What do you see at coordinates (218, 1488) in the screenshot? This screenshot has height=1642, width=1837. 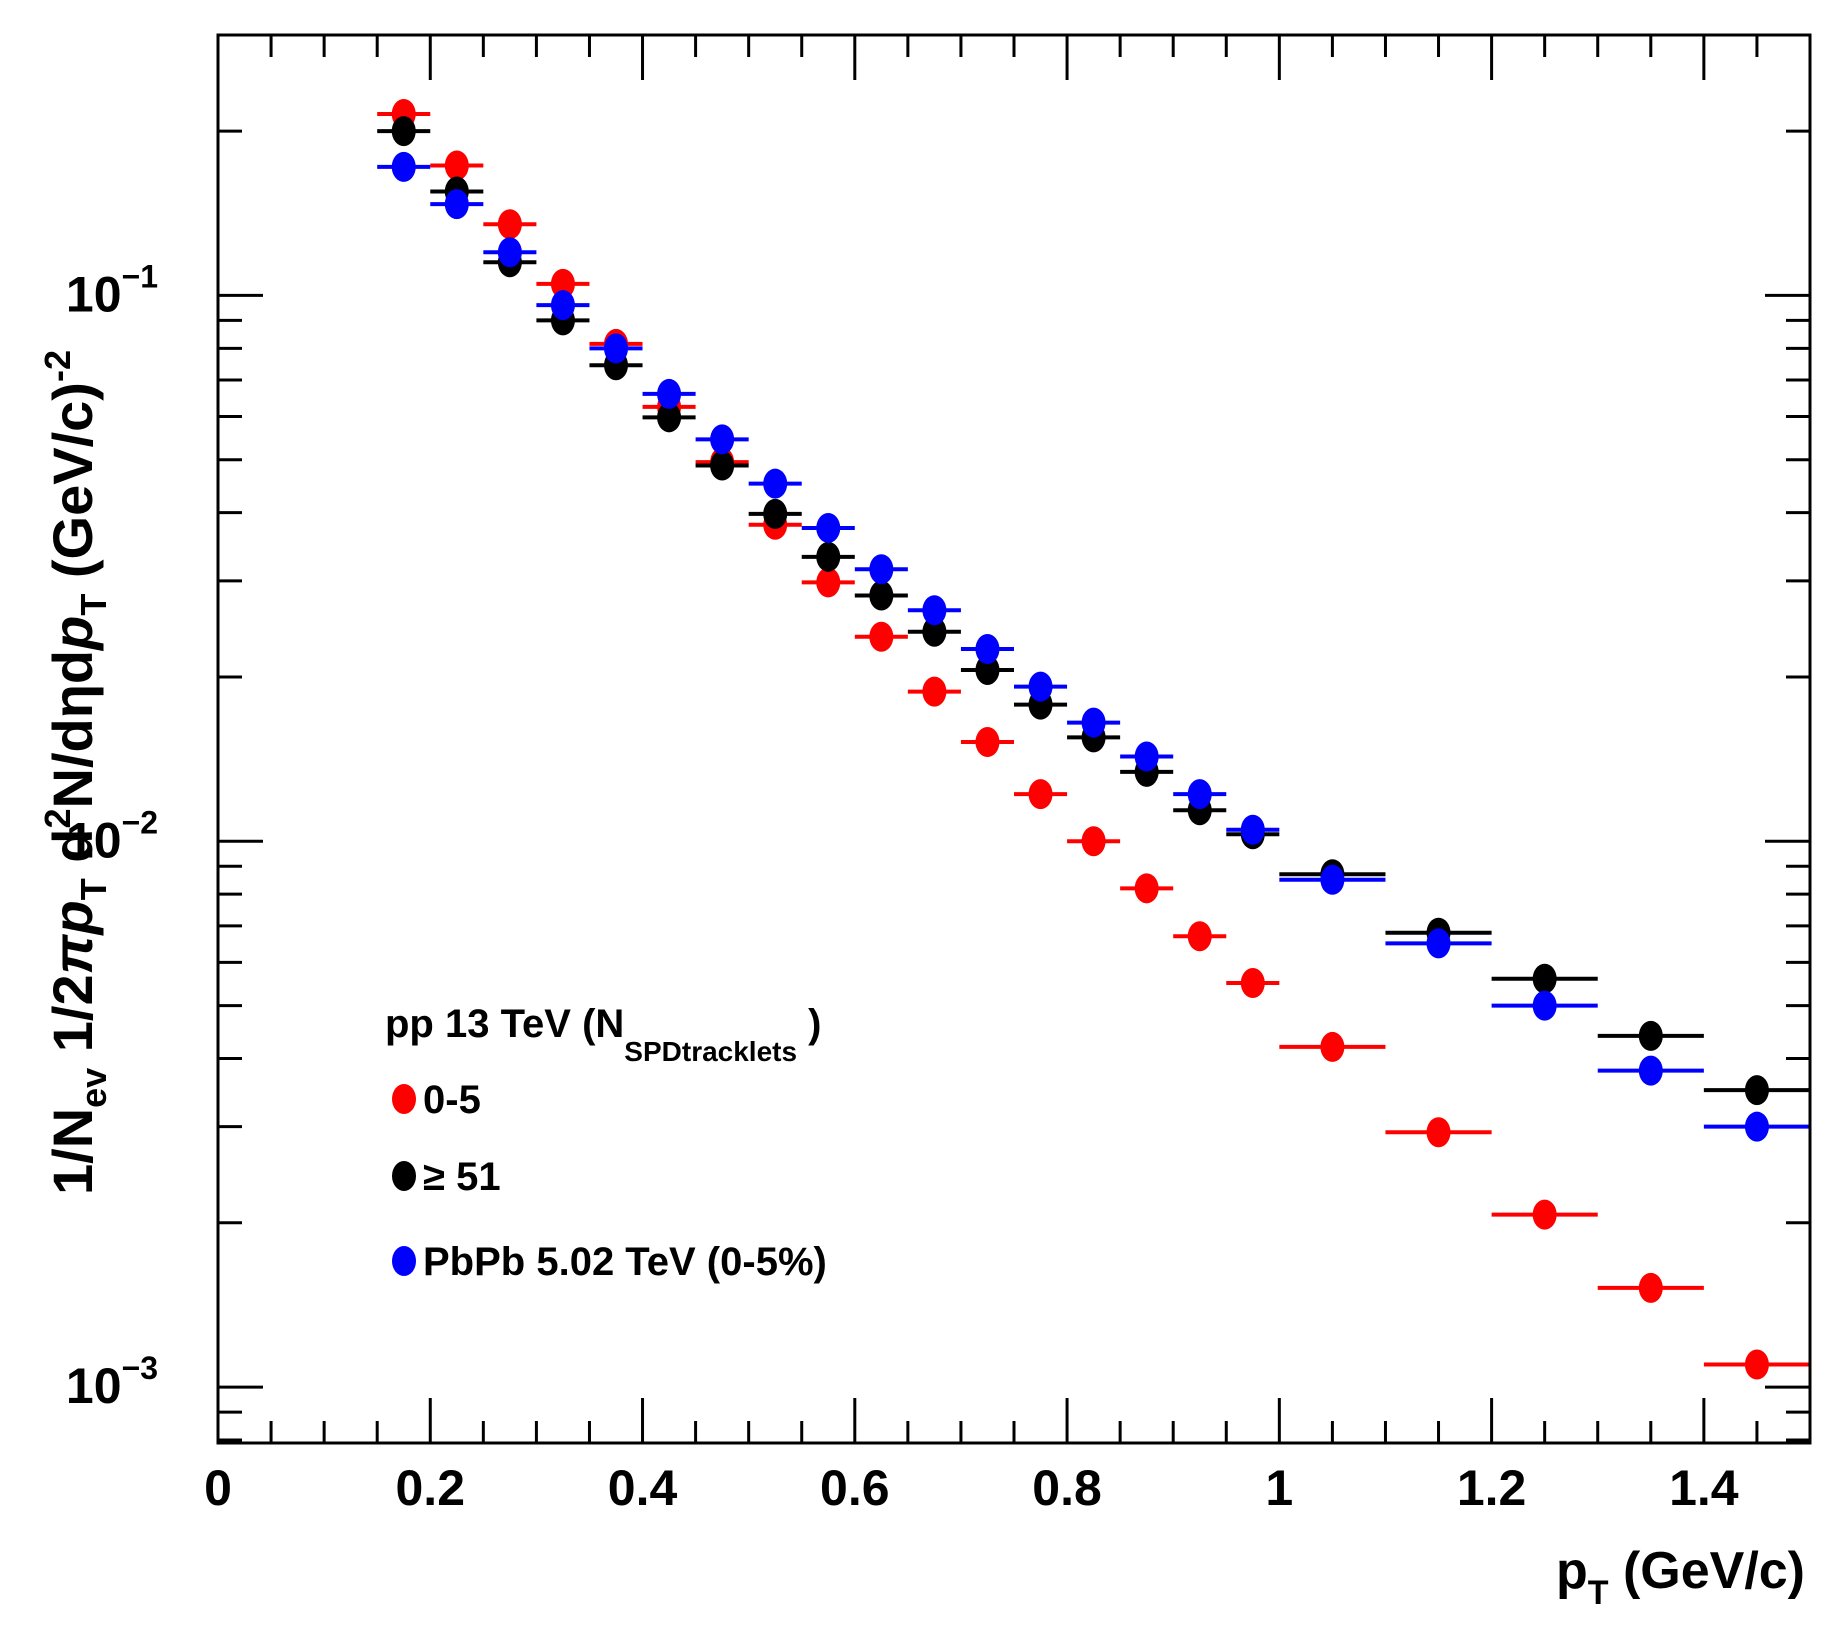 I see `x-tick-label: 0` at bounding box center [218, 1488].